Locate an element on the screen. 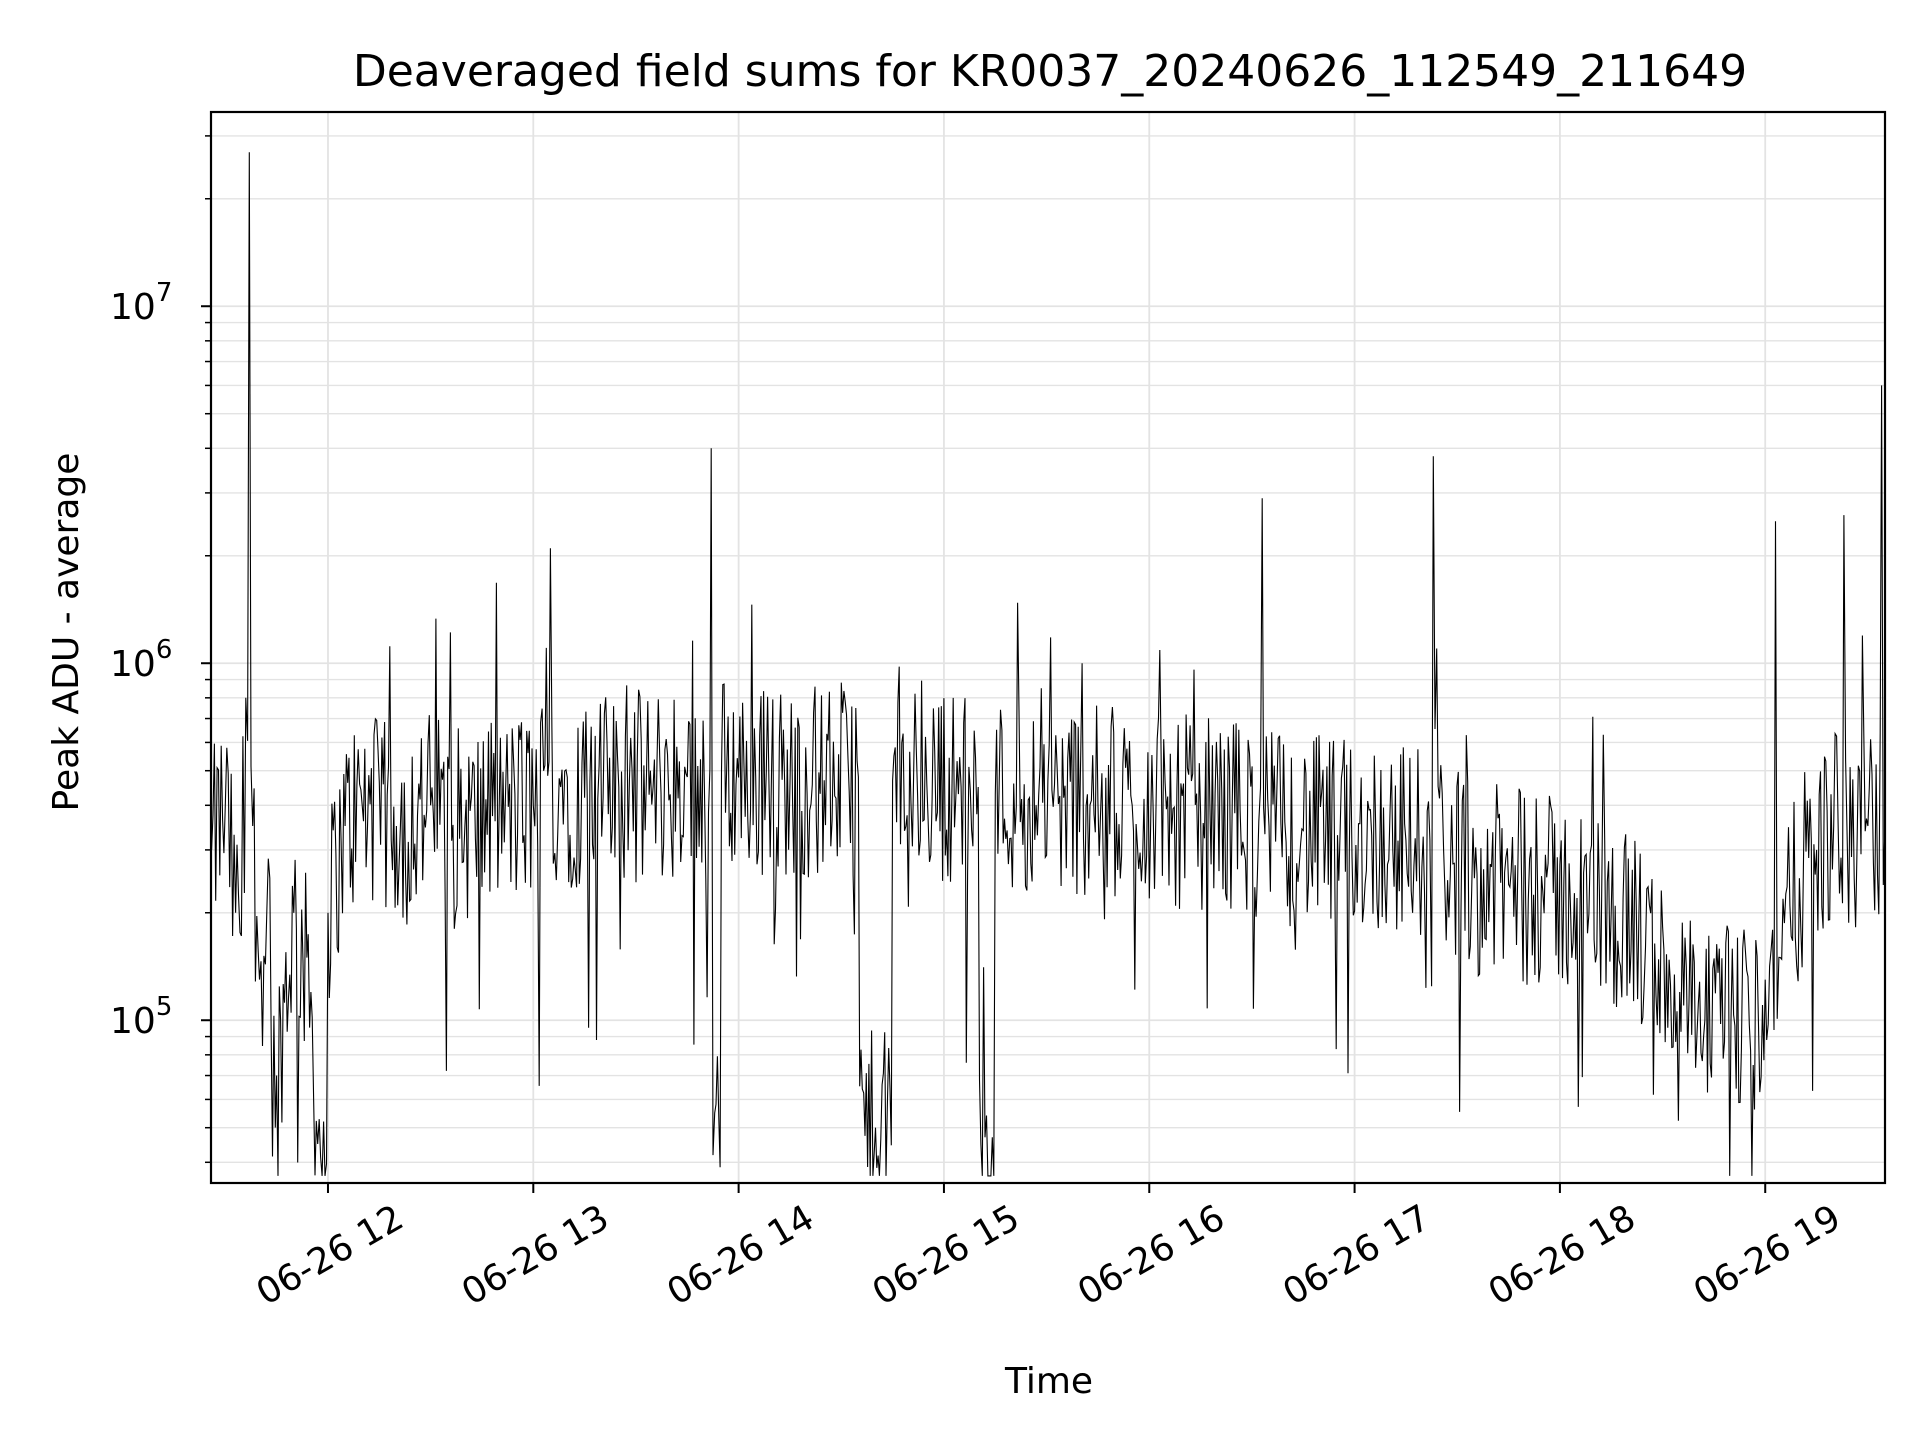 Image resolution: width=1920 pixels, height=1440 pixels. x-tick-label: 06-26 15 is located at coordinates (946, 1255).